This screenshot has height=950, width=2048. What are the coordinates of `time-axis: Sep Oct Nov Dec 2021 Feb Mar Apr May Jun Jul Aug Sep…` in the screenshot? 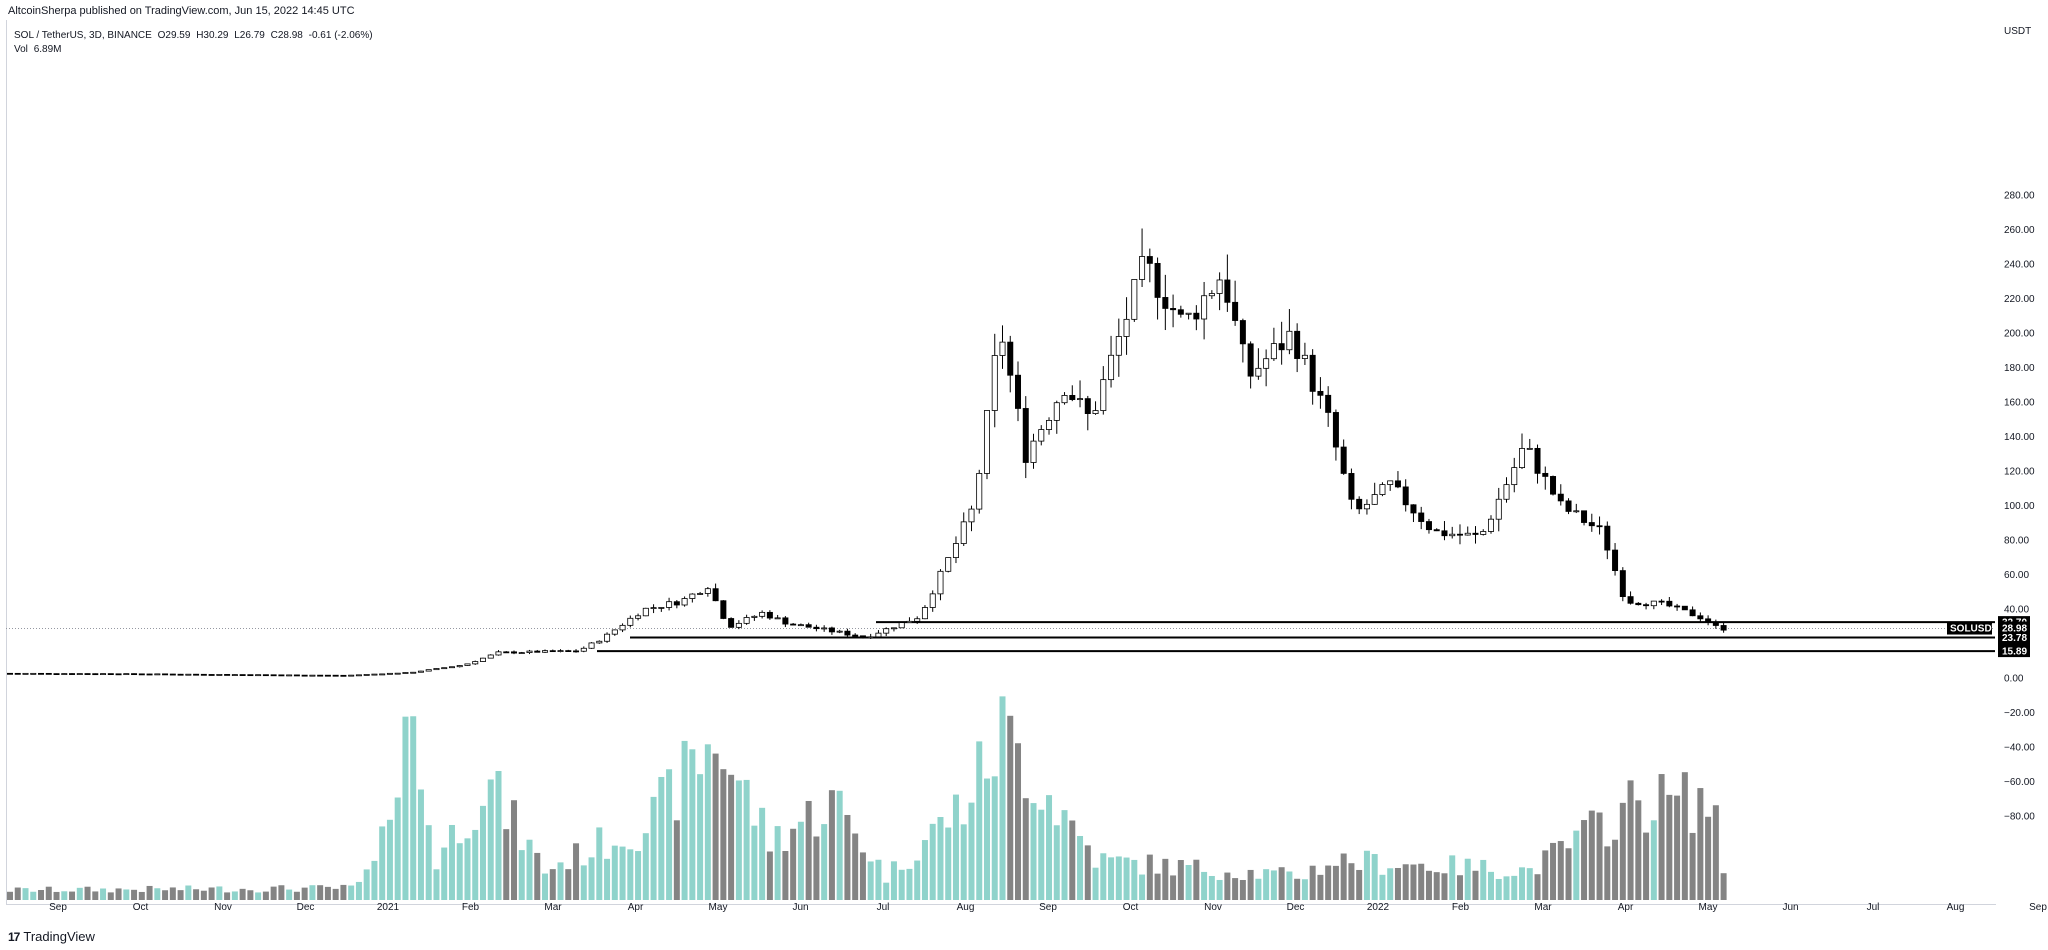 It's located at (1048, 907).